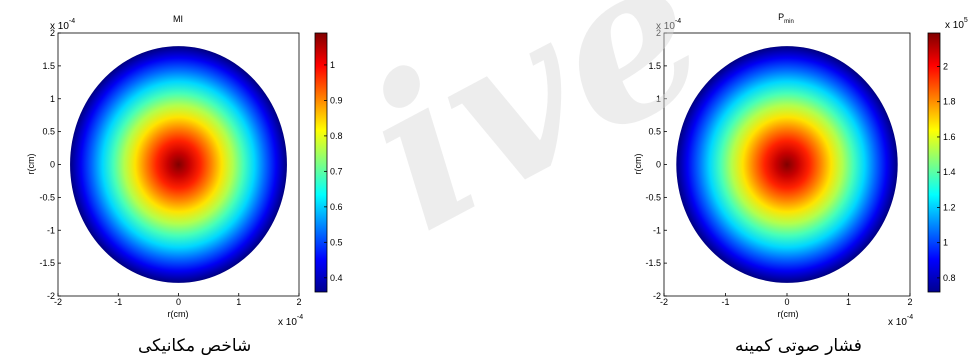 This screenshot has width=977, height=362. I want to click on y-axis-label-pmin: r(cm), so click(638, 164).